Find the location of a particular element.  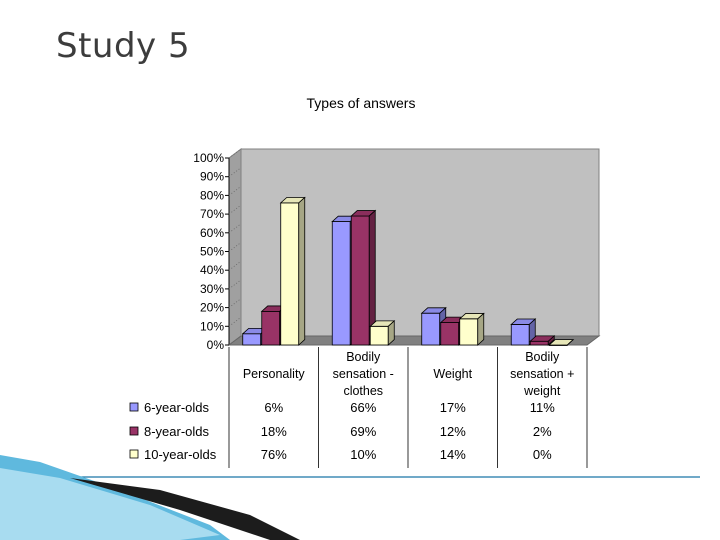

data-cell: 18% is located at coordinates (274, 431).